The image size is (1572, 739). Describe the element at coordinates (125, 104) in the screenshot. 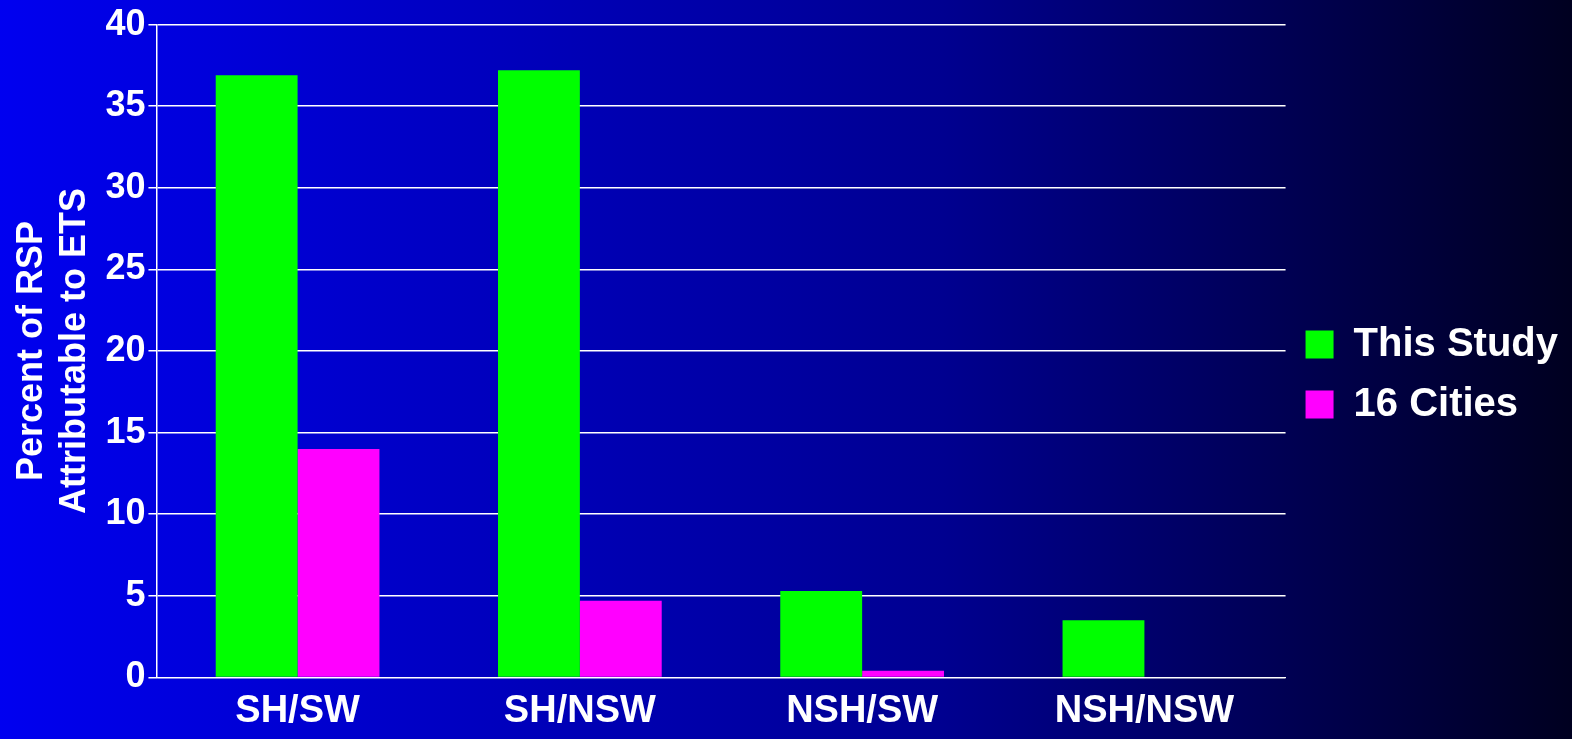

I see `y-tick-label: 35` at that location.